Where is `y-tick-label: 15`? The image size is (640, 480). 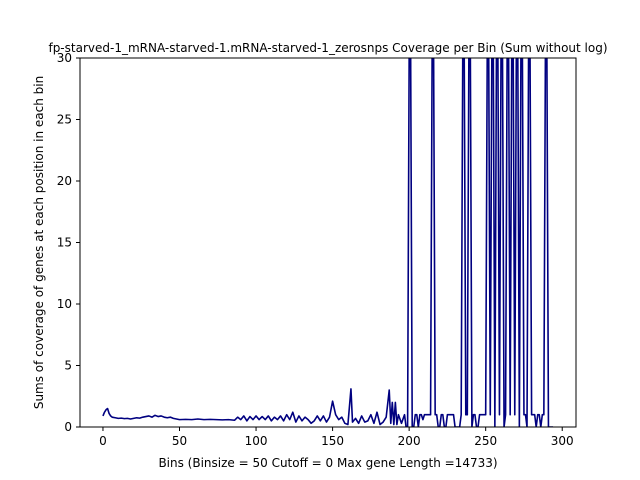
y-tick-label: 15 is located at coordinates (64, 243).